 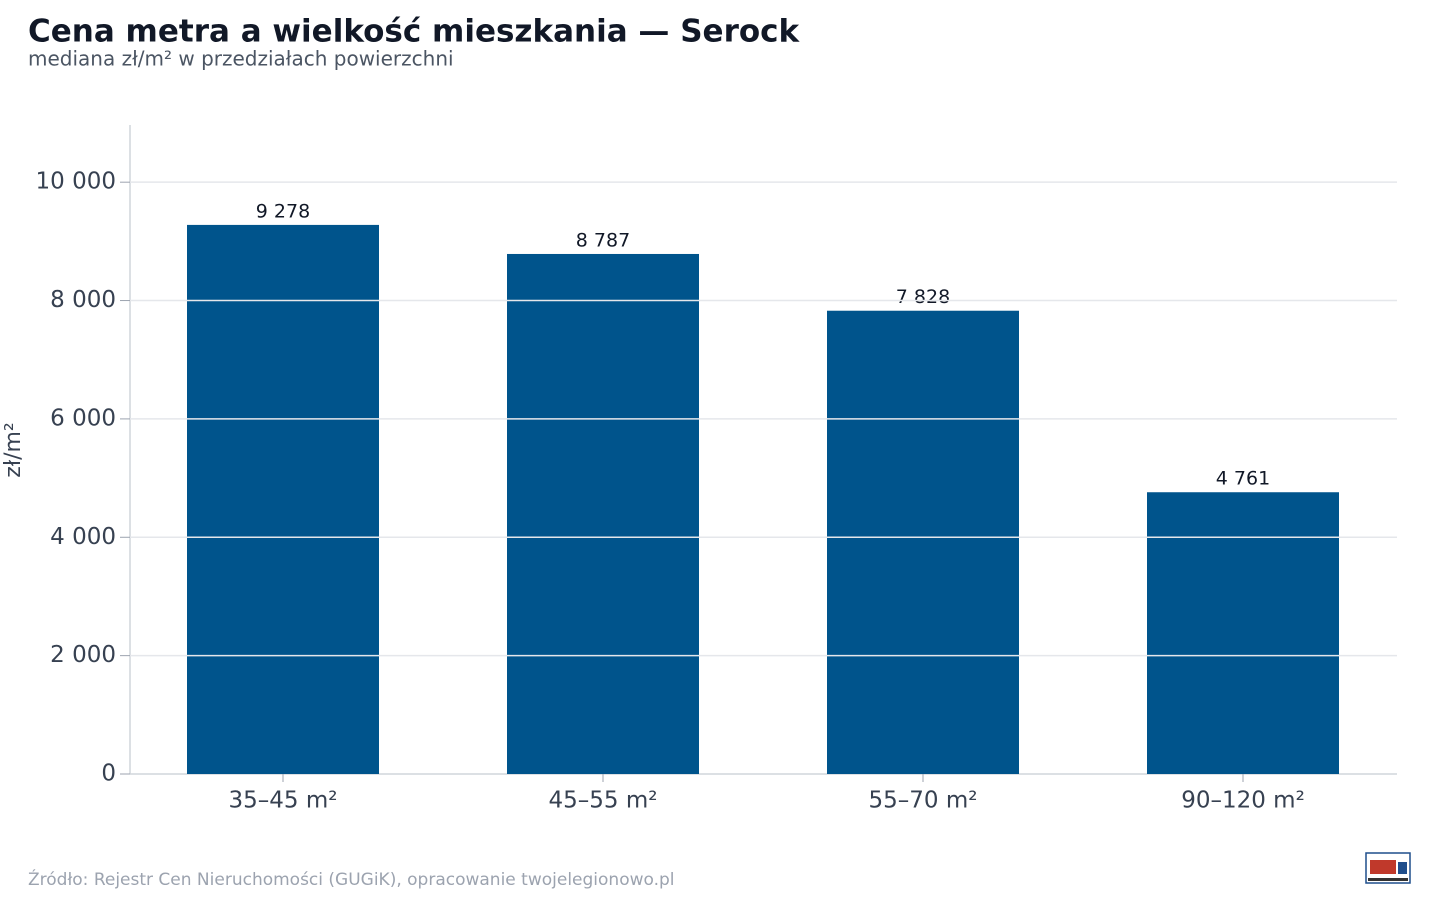 What do you see at coordinates (1243, 801) in the screenshot?
I see `x-tick-label: 90–120 m²` at bounding box center [1243, 801].